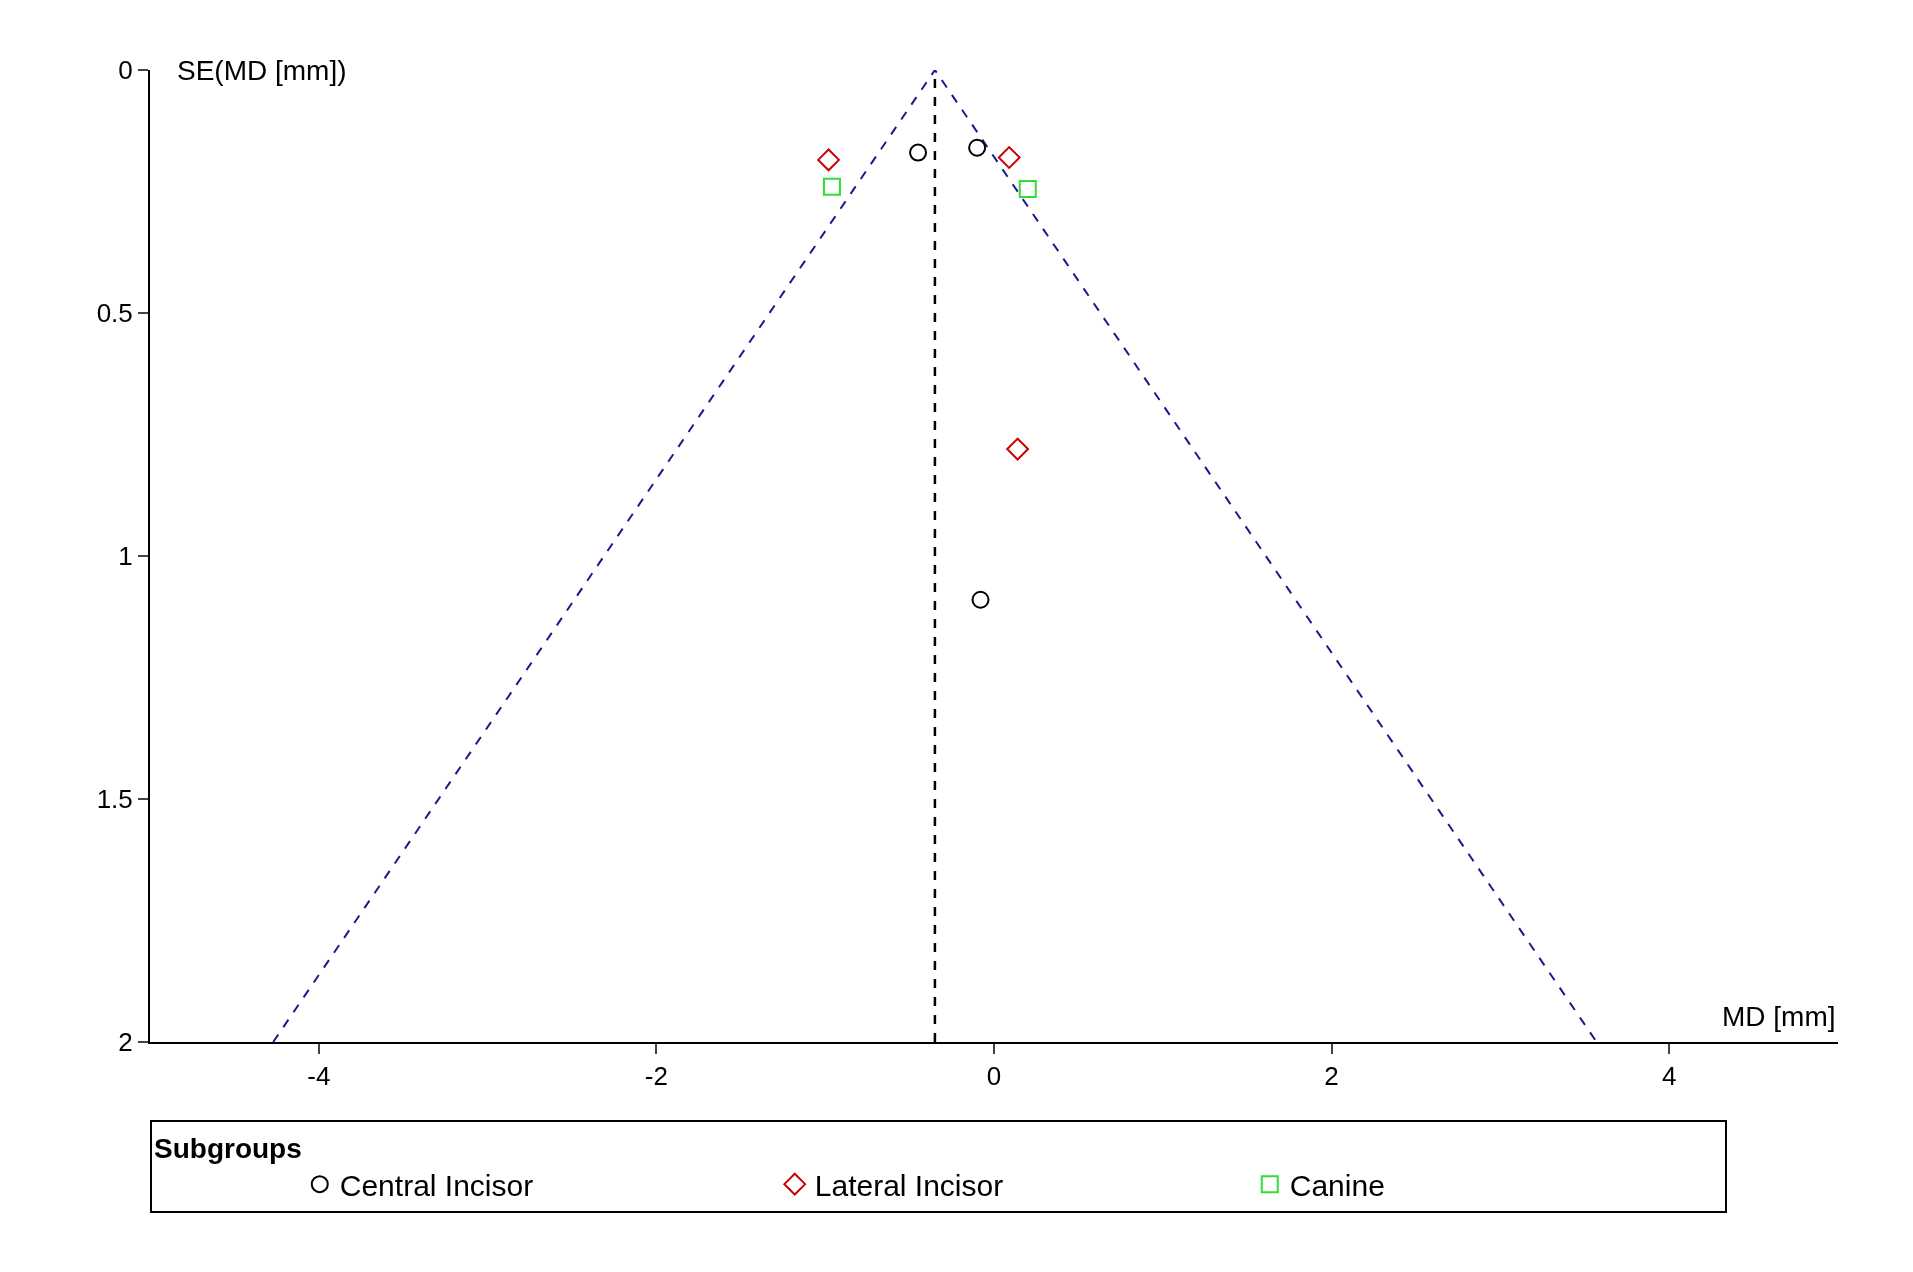 This screenshot has height=1272, width=1913. Describe the element at coordinates (262, 70) in the screenshot. I see `y-axis-title: SE(MD [mm])` at that location.